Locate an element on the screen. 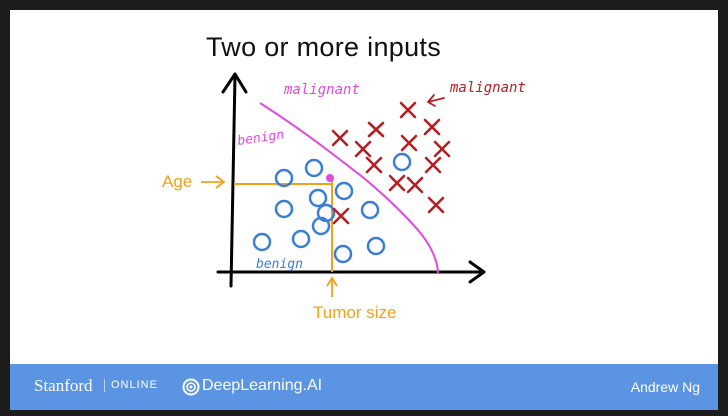 This screenshot has width=728, height=416. malignant-points is located at coordinates (391, 163).